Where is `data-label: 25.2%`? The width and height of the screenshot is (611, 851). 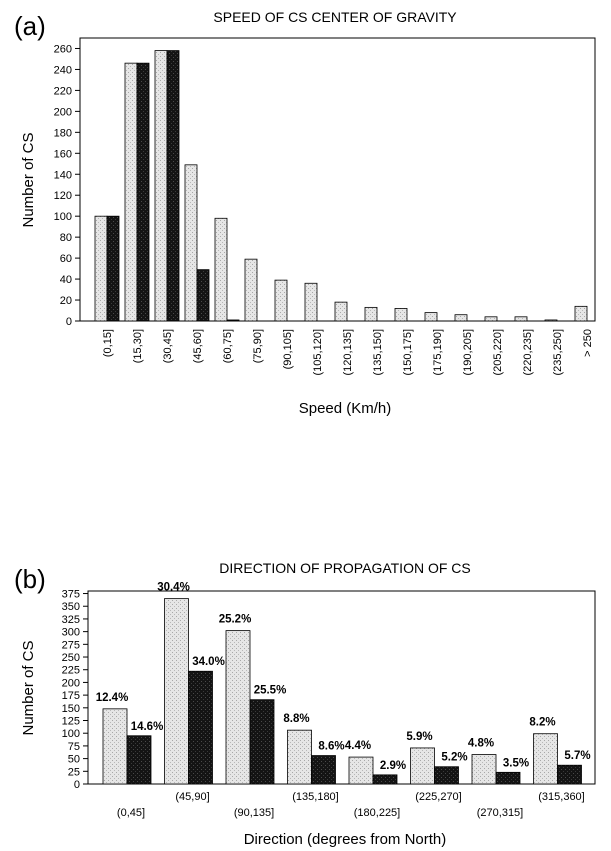
data-label: 25.2% is located at coordinates (235, 620).